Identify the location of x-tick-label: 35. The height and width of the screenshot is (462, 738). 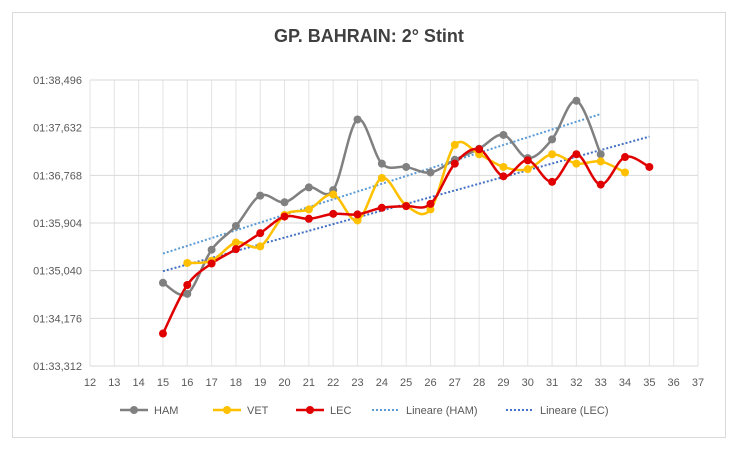
(649, 383).